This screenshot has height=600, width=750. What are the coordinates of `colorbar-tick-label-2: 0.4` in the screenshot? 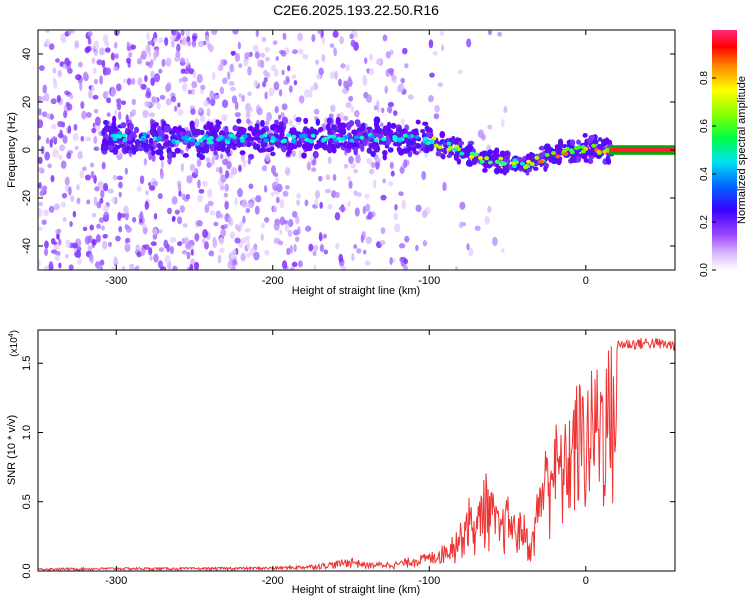 It's located at (704, 174).